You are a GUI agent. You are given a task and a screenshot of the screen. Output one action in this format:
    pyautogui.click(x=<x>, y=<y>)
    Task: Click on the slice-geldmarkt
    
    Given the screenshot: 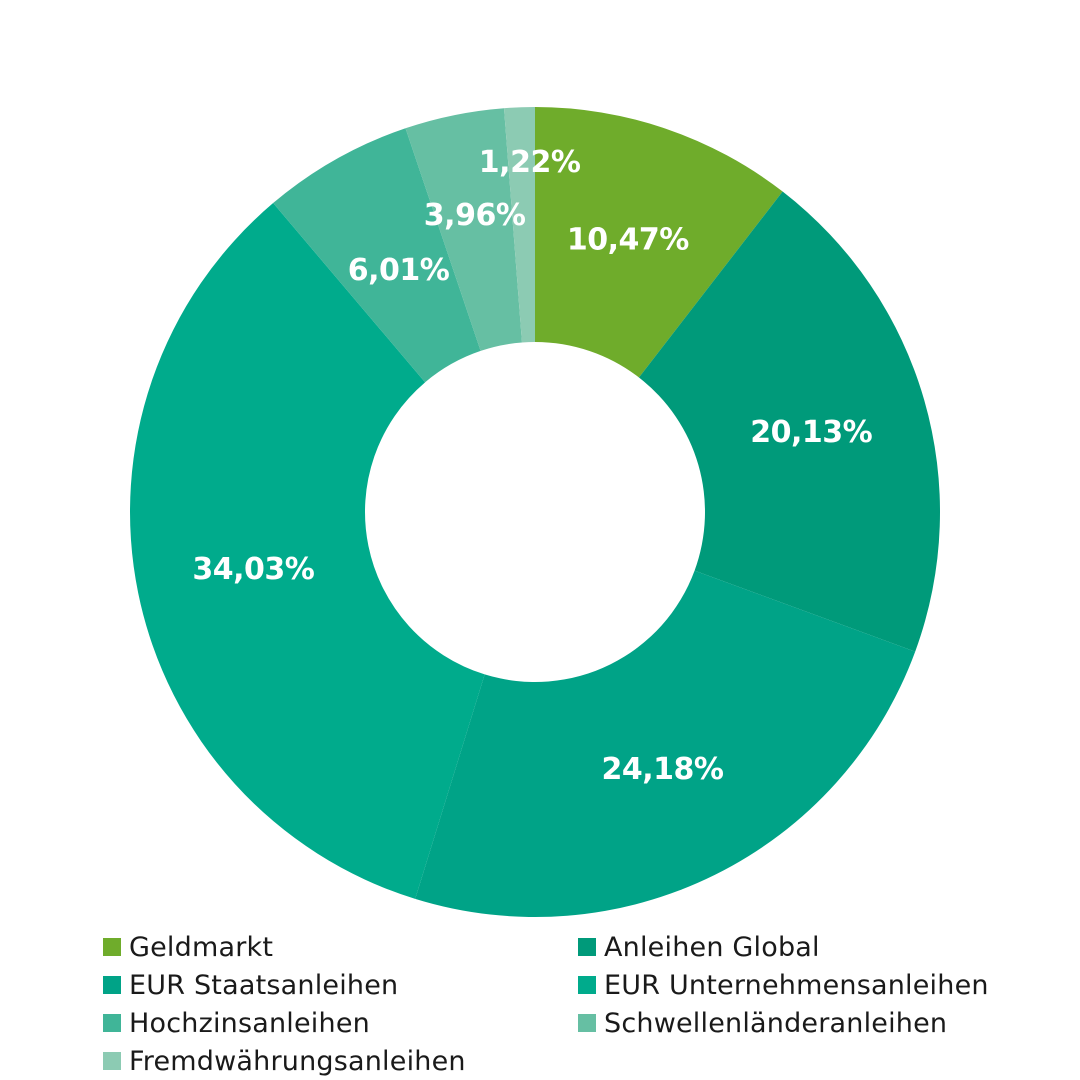 What is the action you would take?
    pyautogui.click(x=659, y=242)
    